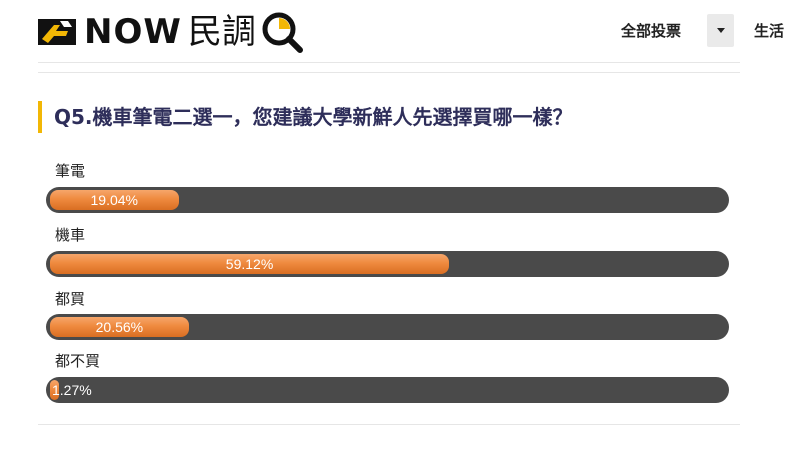  Describe the element at coordinates (400, 31) in the screenshot. I see `site-header: NOW 民調 全部投票 生活` at that location.